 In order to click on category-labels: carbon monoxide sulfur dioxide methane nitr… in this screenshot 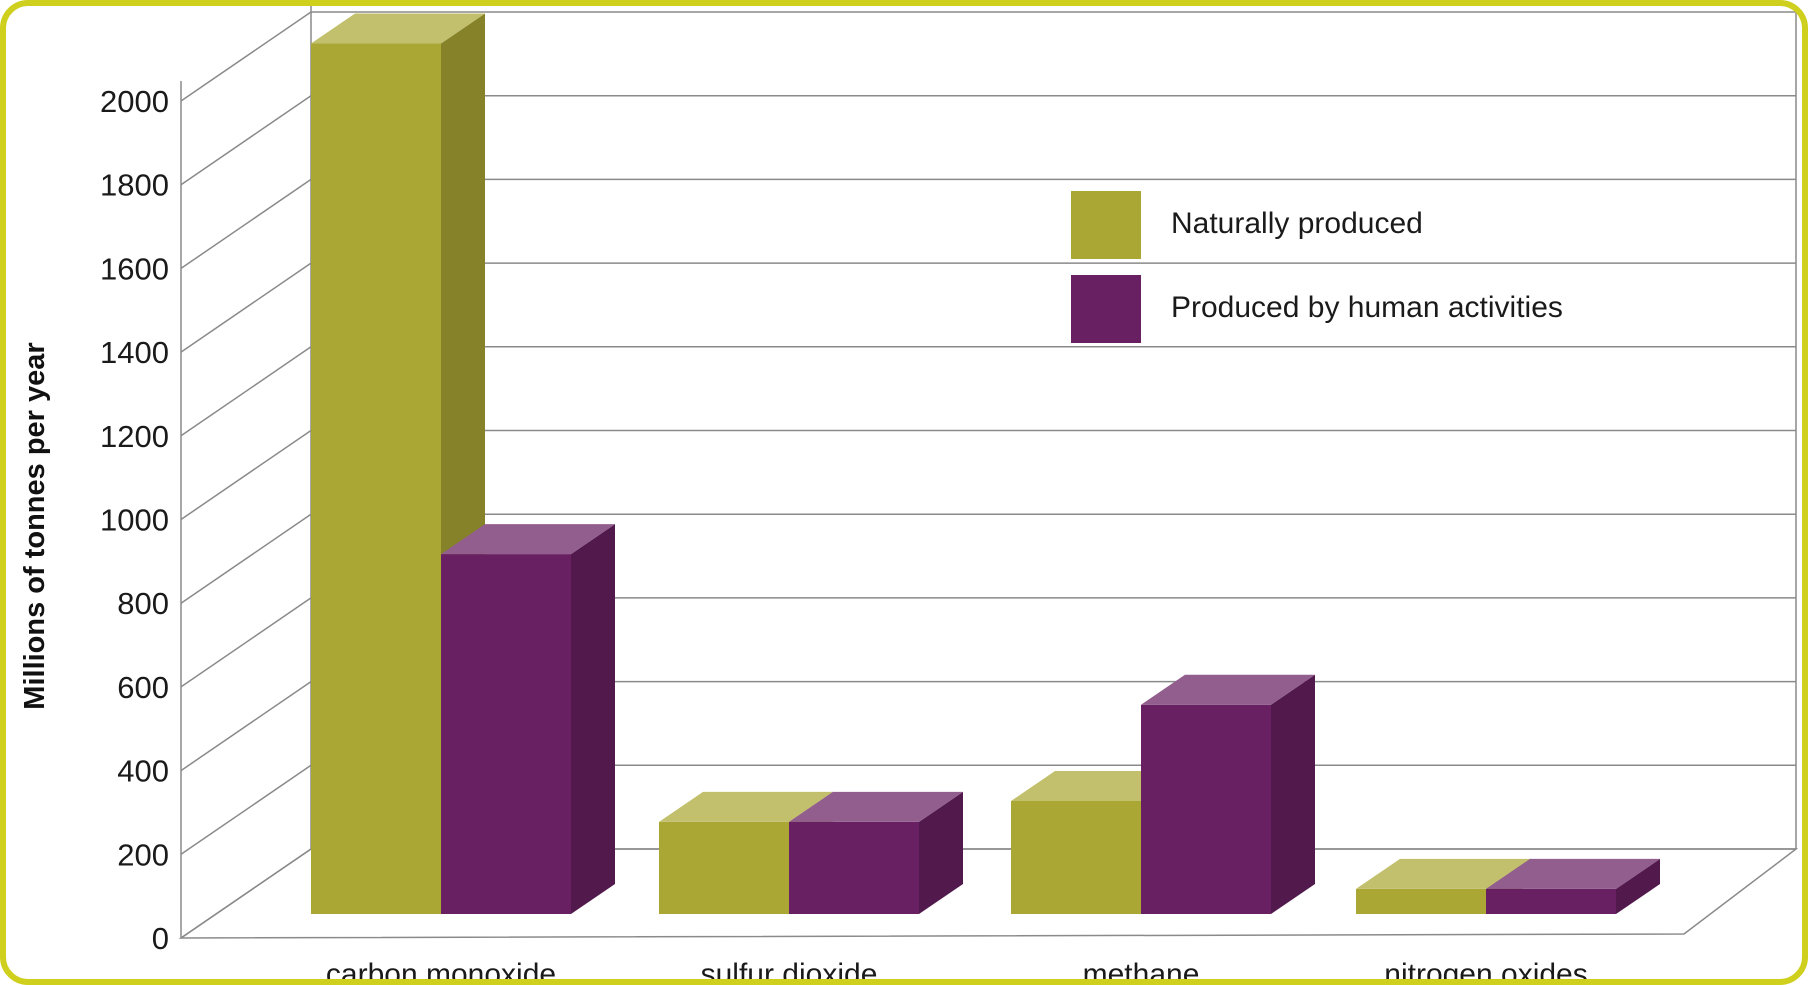, I will do `click(957, 971)`.